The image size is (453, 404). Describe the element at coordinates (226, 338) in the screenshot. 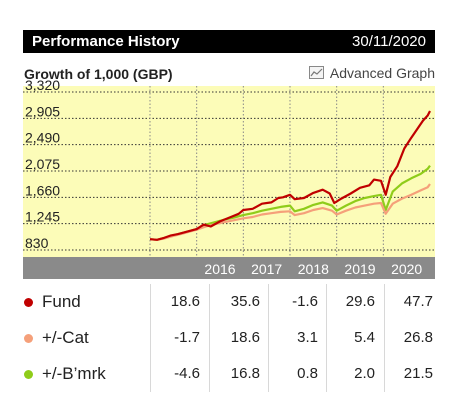

I see `stats-row: +/-Cat -1.7 18.6 3.1 5.4 26.8` at that location.